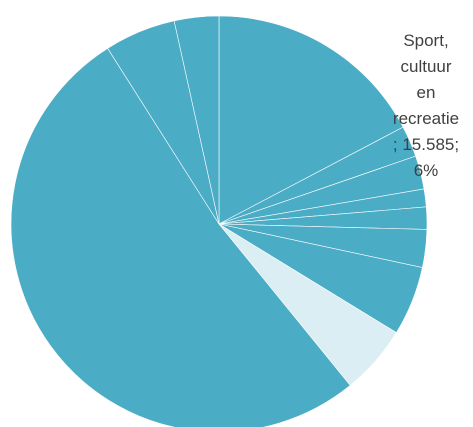  I want to click on callout-line-1: Sport,, so click(426, 40).